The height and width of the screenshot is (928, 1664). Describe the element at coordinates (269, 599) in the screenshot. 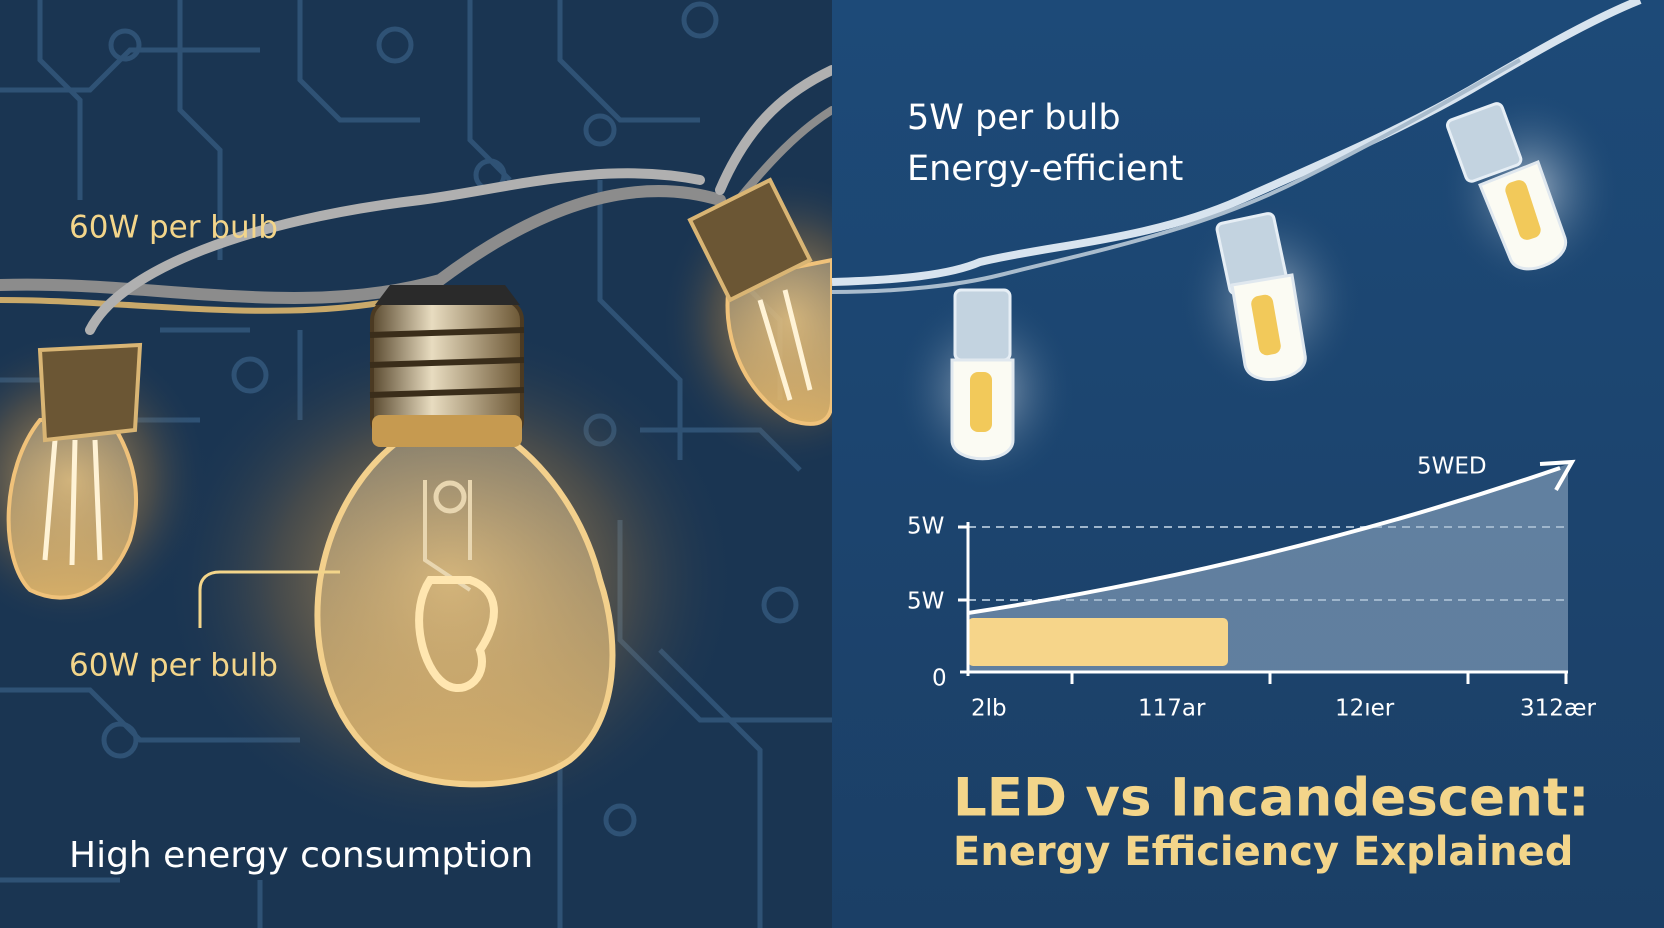

I see `callout-line` at that location.